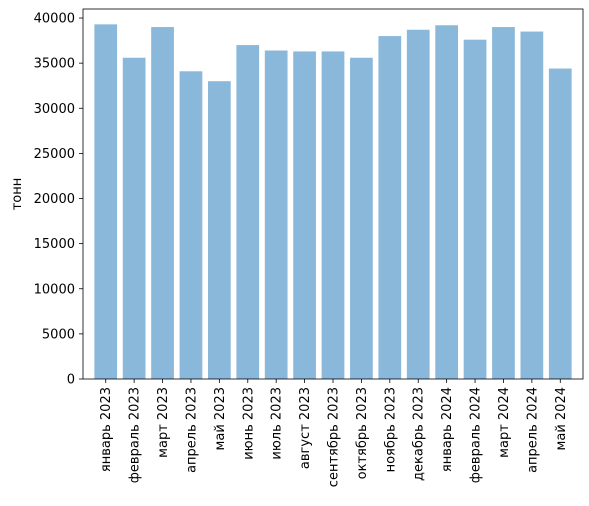 This screenshot has height=506, width=589. I want to click on x-tick-label: август 2023, so click(305, 428).